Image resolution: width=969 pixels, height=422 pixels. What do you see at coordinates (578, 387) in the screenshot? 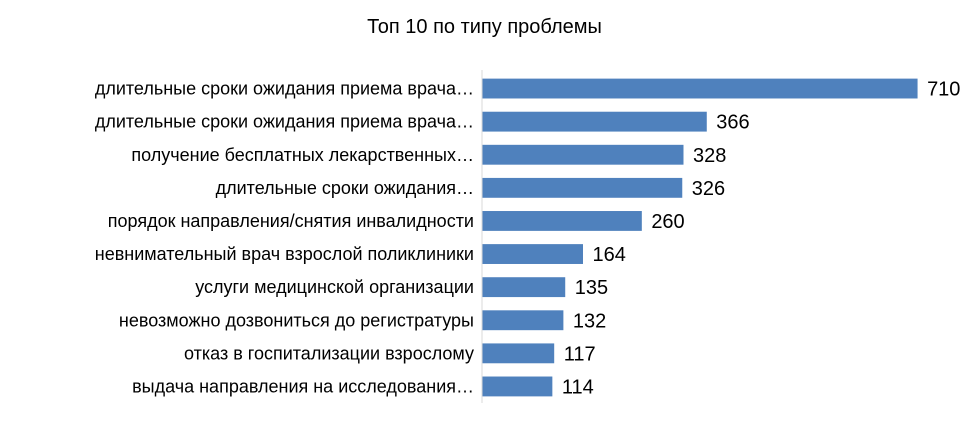
I see `bar-value-label: 114` at bounding box center [578, 387].